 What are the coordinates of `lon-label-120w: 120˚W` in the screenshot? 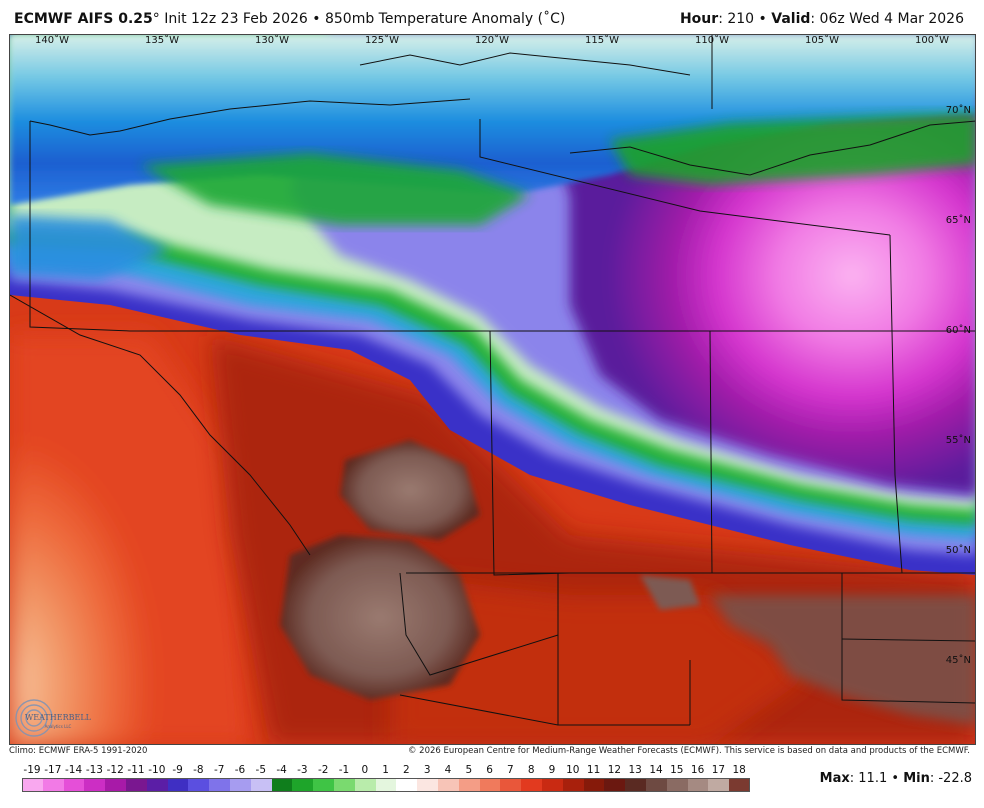 It's located at (492, 40).